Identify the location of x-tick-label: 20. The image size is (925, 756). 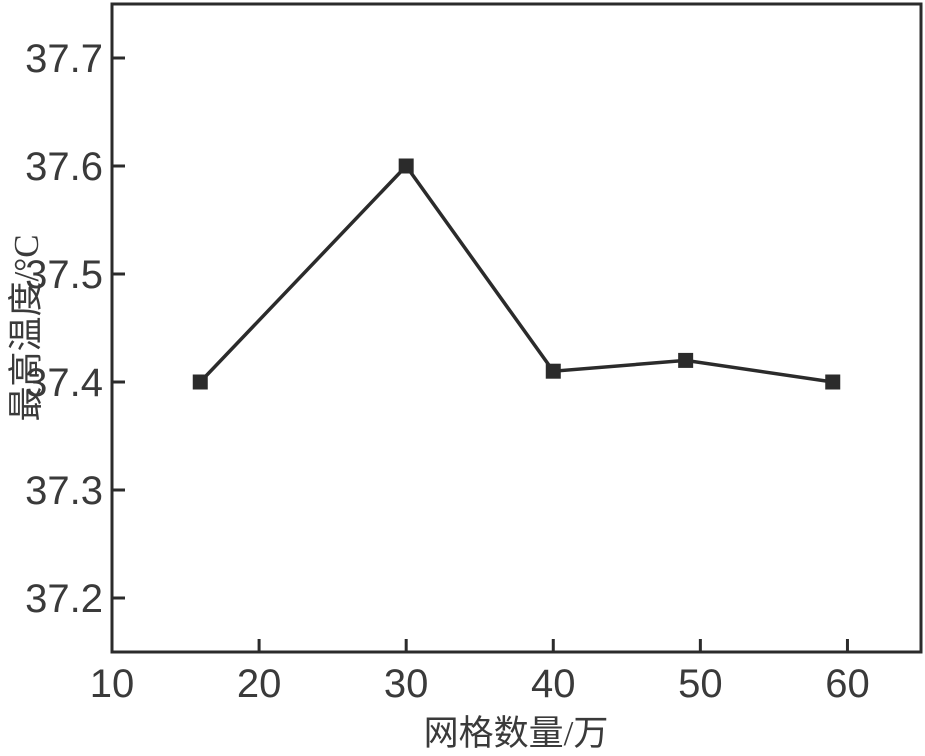
(259, 684).